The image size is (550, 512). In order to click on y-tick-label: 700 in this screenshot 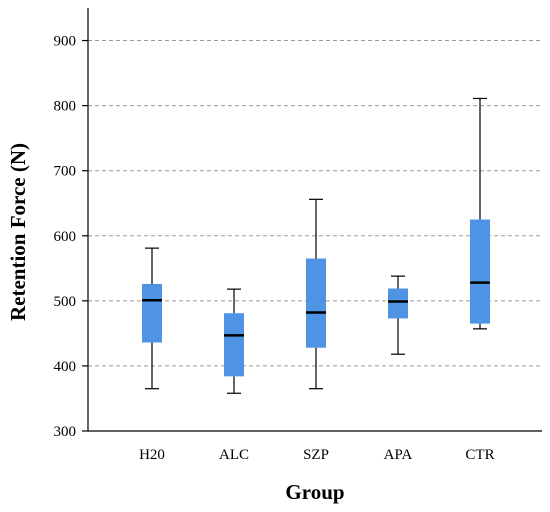, I will do `click(65, 172)`.